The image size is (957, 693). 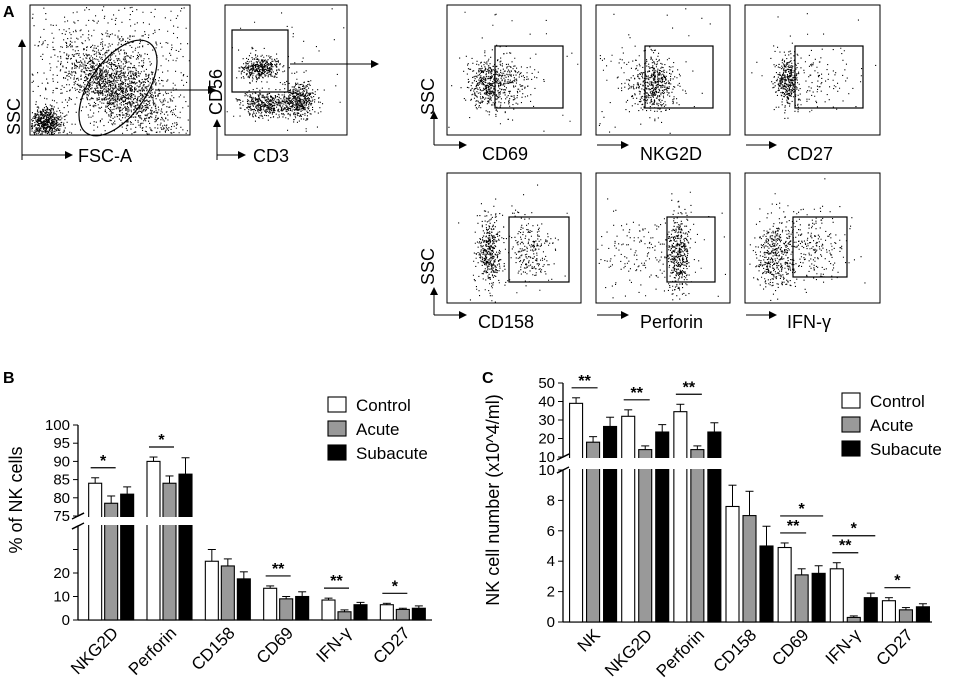 I want to click on flow-plot-ssc-fsc: SSC FSC-A, so click(x=97, y=85).